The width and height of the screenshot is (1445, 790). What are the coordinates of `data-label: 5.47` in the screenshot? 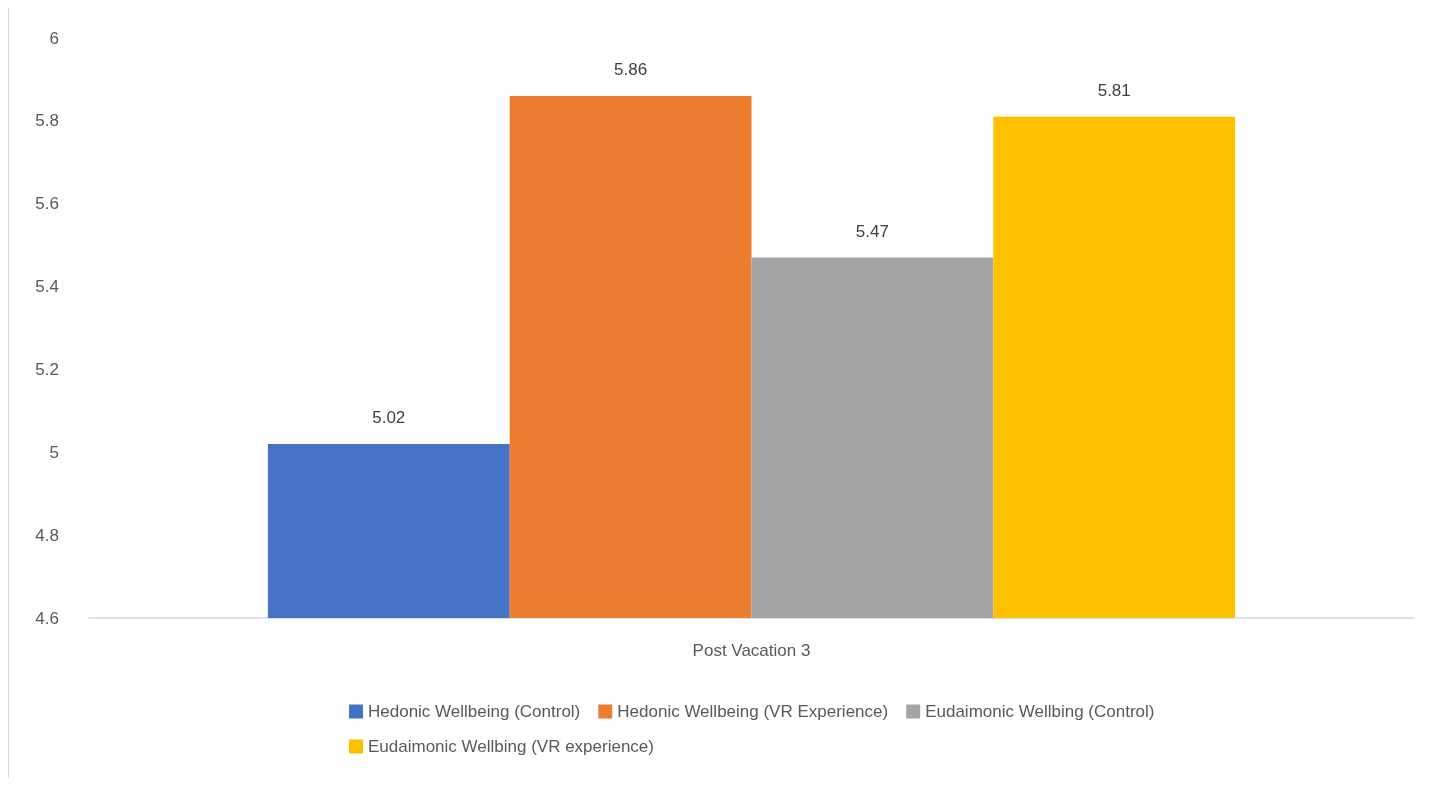 It's located at (872, 231).